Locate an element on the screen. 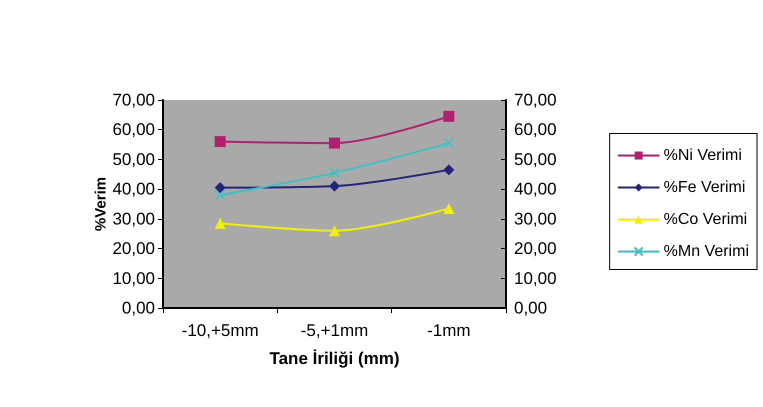 This screenshot has height=407, width=763. legend-label: %Mn Verimi is located at coordinates (707, 251).